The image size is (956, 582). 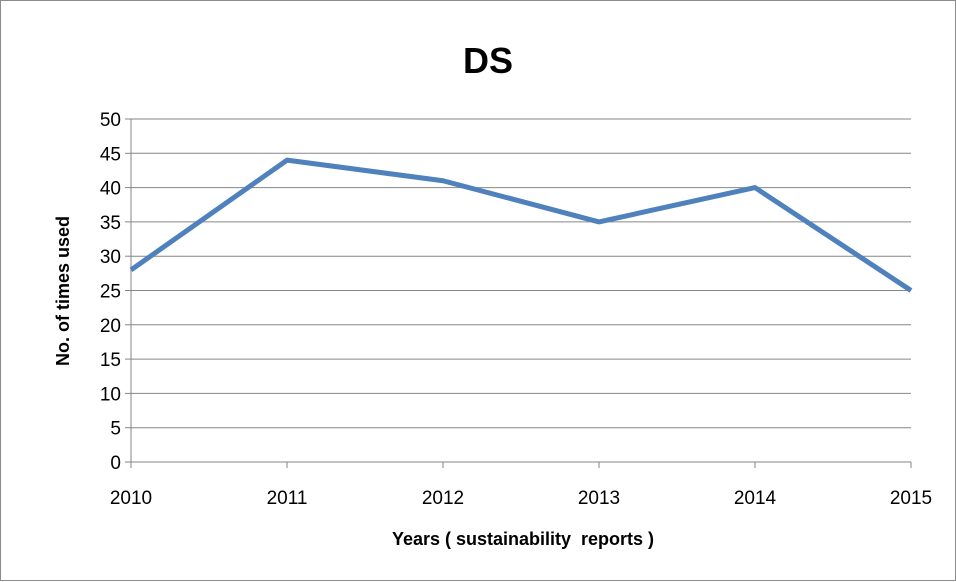 I want to click on y-tick-label: 15, so click(x=110, y=360).